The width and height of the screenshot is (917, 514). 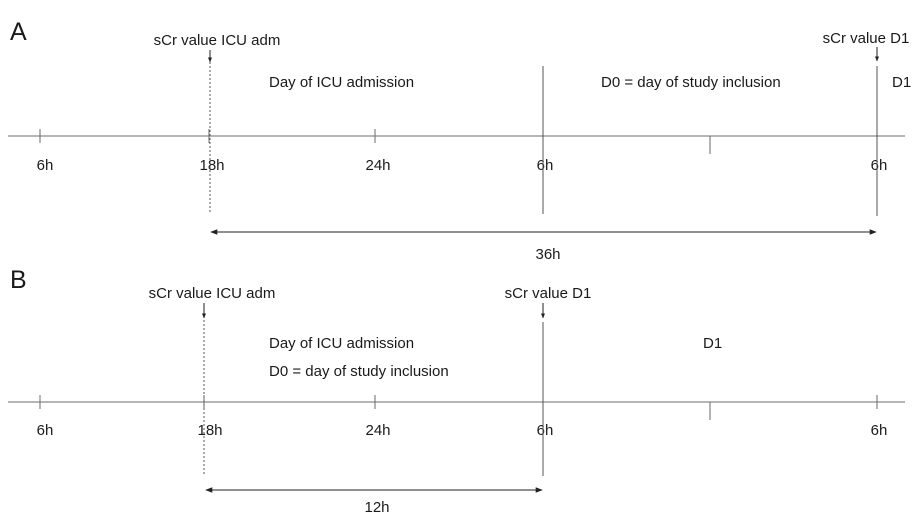 What do you see at coordinates (879, 430) in the screenshot?
I see `panel-b-tick-label-6h-day3: 6h` at bounding box center [879, 430].